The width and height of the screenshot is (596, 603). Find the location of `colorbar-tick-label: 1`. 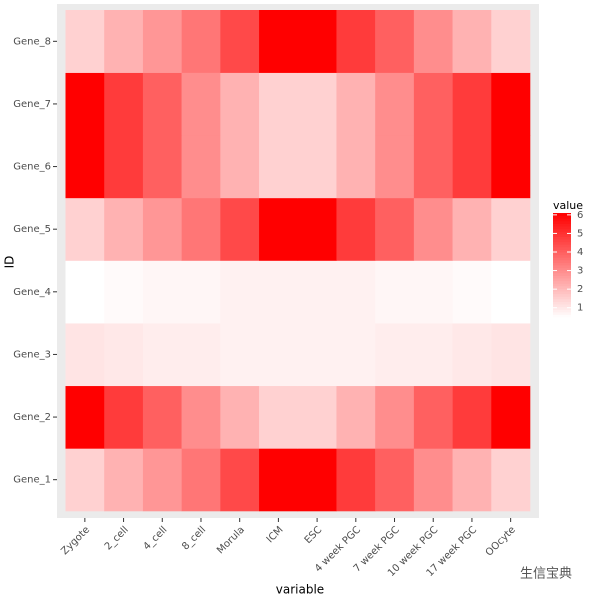

colorbar-tick-label: 1 is located at coordinates (580, 308).